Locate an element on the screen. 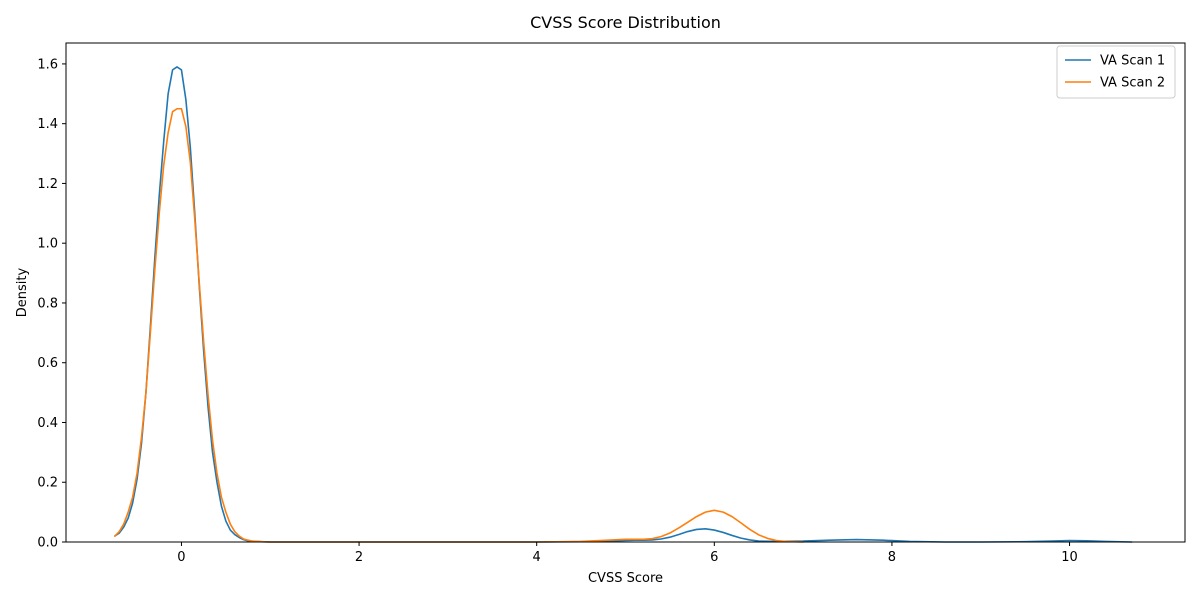 The width and height of the screenshot is (1200, 600). y-tick-label: 1.4 is located at coordinates (47, 124).